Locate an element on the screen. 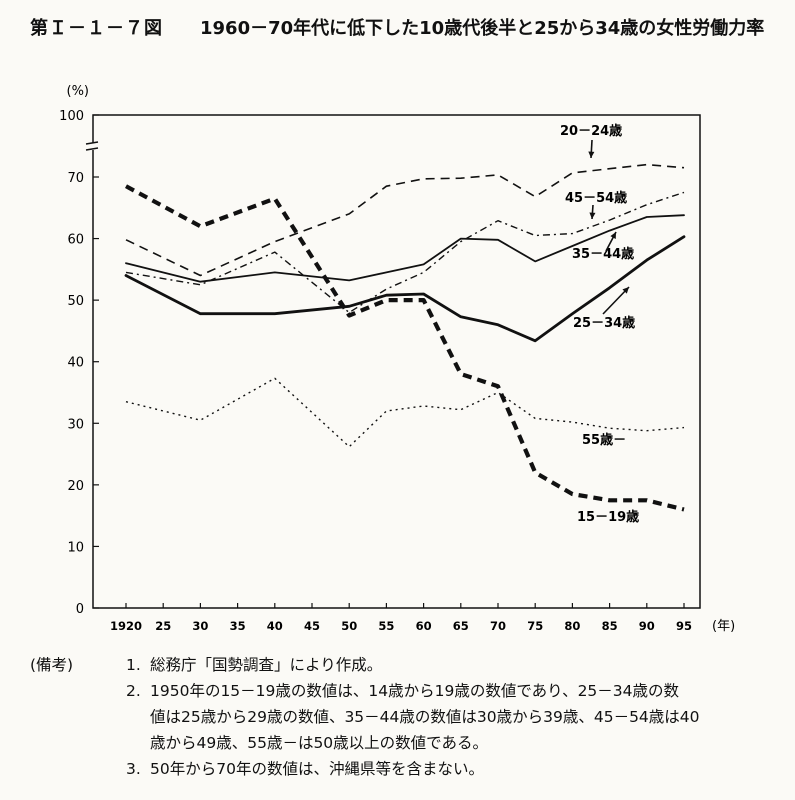  x-tick-label: 70 is located at coordinates (498, 626).